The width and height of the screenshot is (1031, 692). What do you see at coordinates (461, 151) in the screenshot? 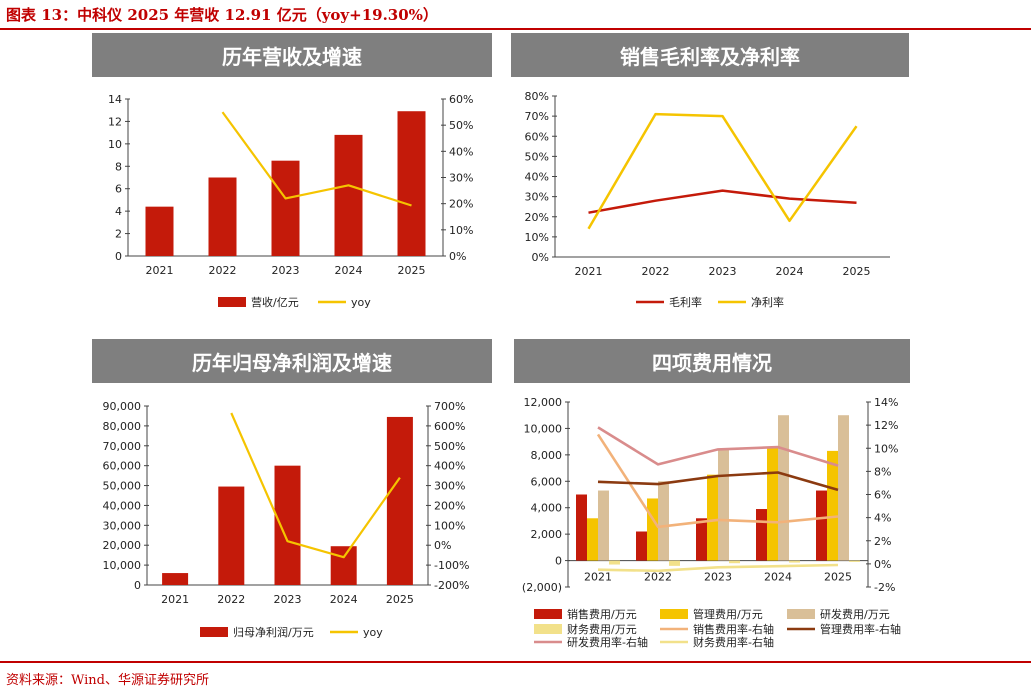
I see `revenue-right-tick-label: 40%` at bounding box center [461, 151].